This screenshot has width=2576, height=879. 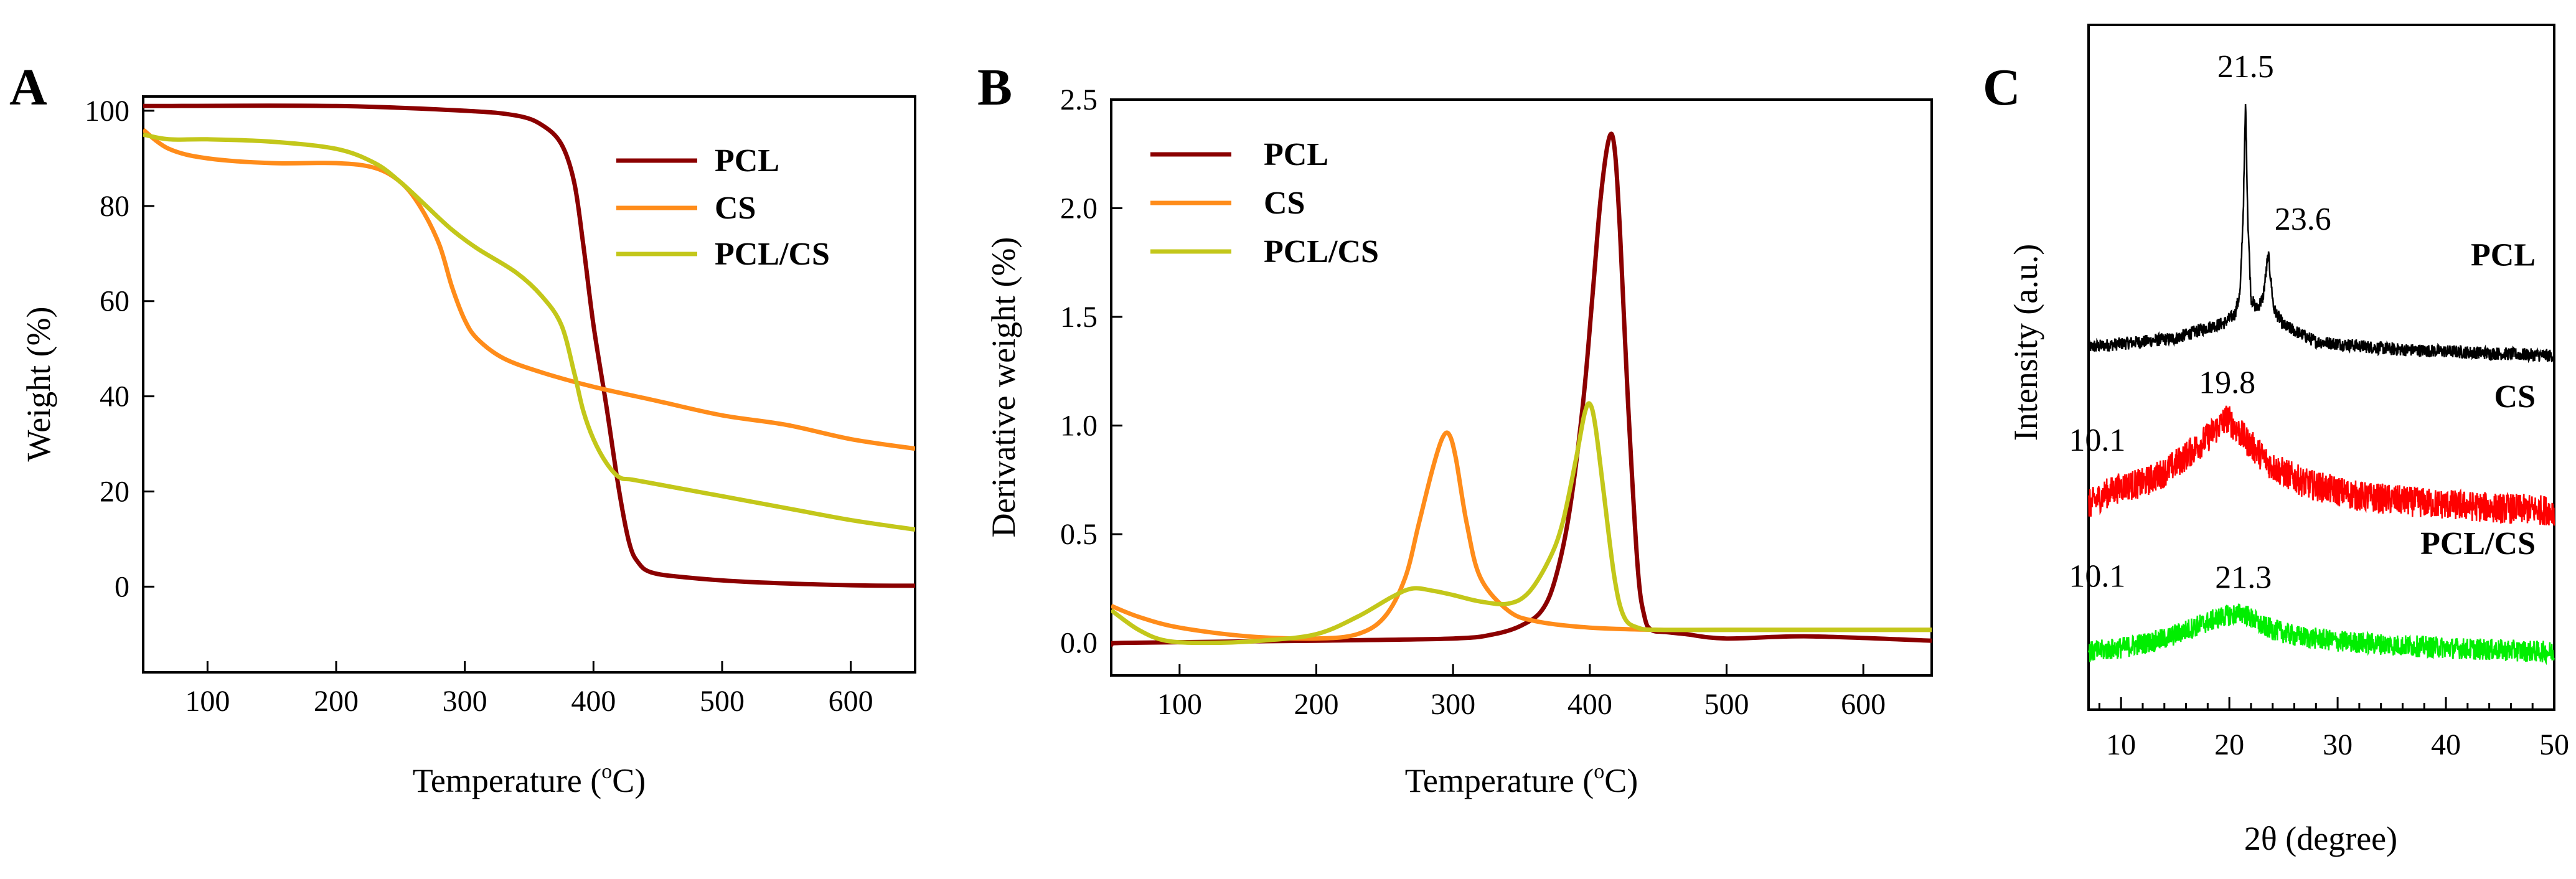 What do you see at coordinates (1726, 704) in the screenshot?
I see `x-tick-label-b-500: 500` at bounding box center [1726, 704].